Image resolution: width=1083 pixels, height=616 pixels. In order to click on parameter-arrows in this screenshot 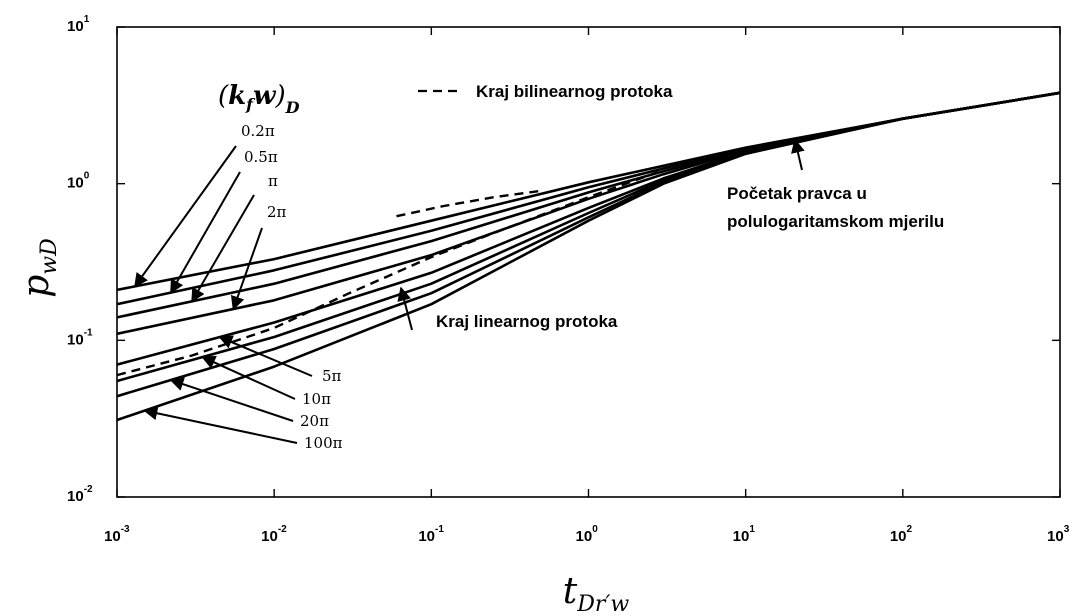, I will do `click(223, 294)`.